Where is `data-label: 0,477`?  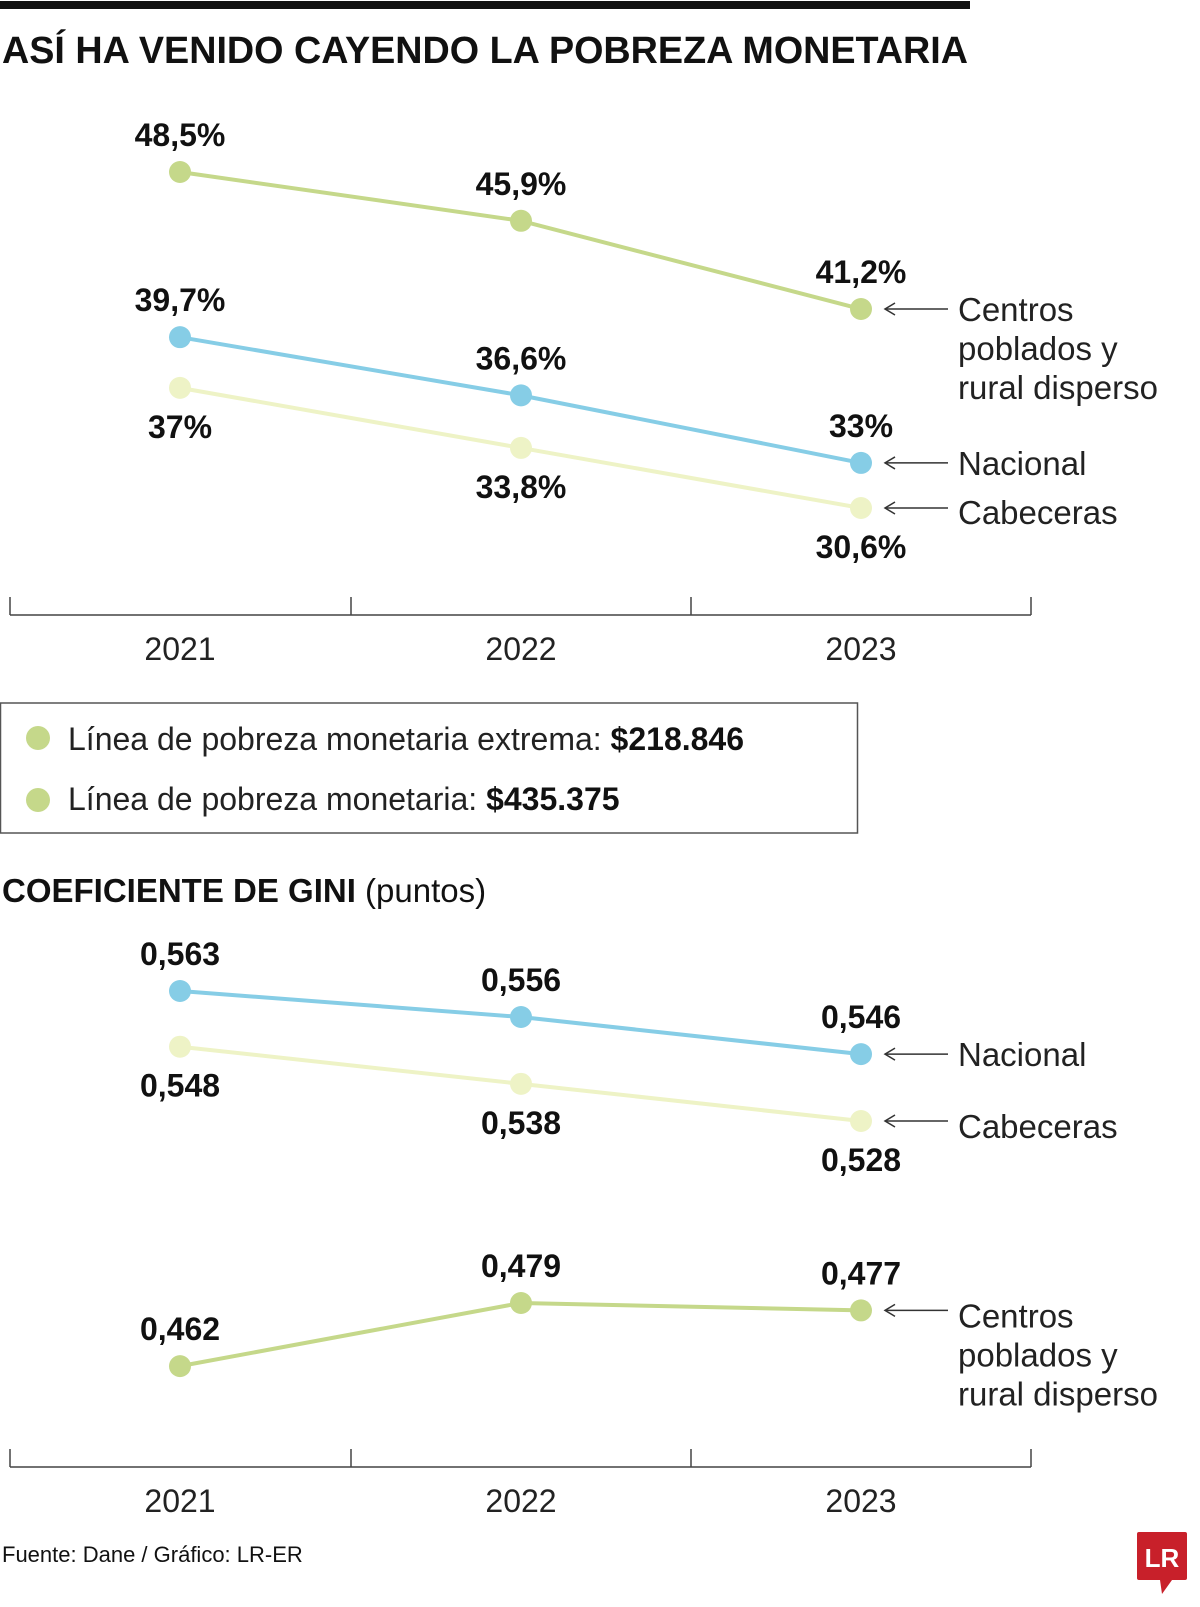 data-label: 0,477 is located at coordinates (861, 1273).